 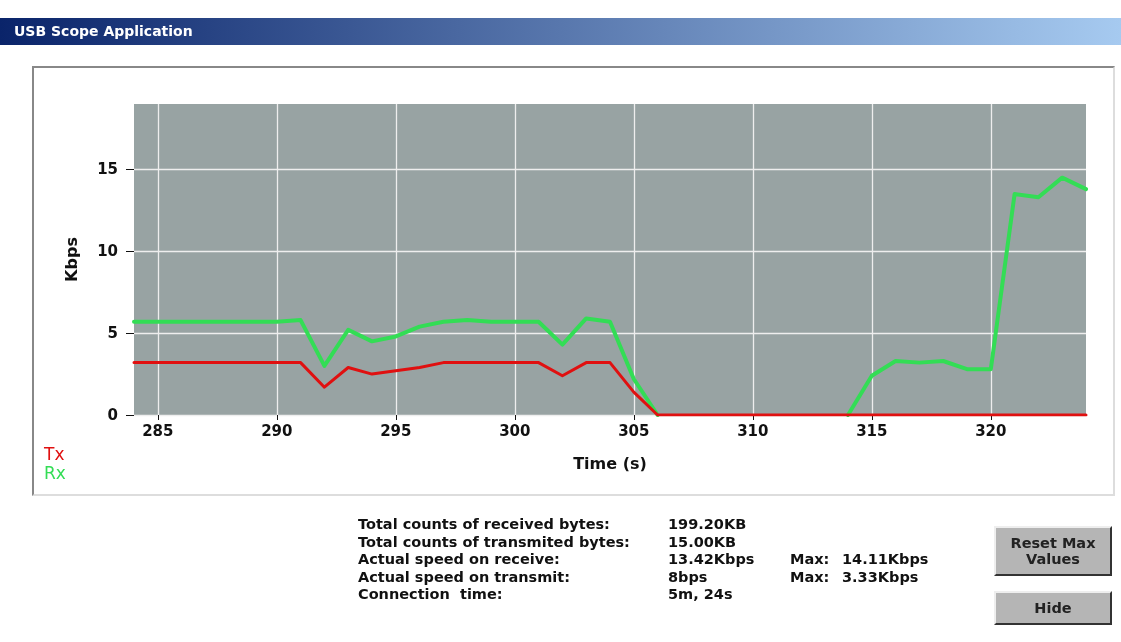 I want to click on text: 14.11Kbps, so click(x=886, y=560).